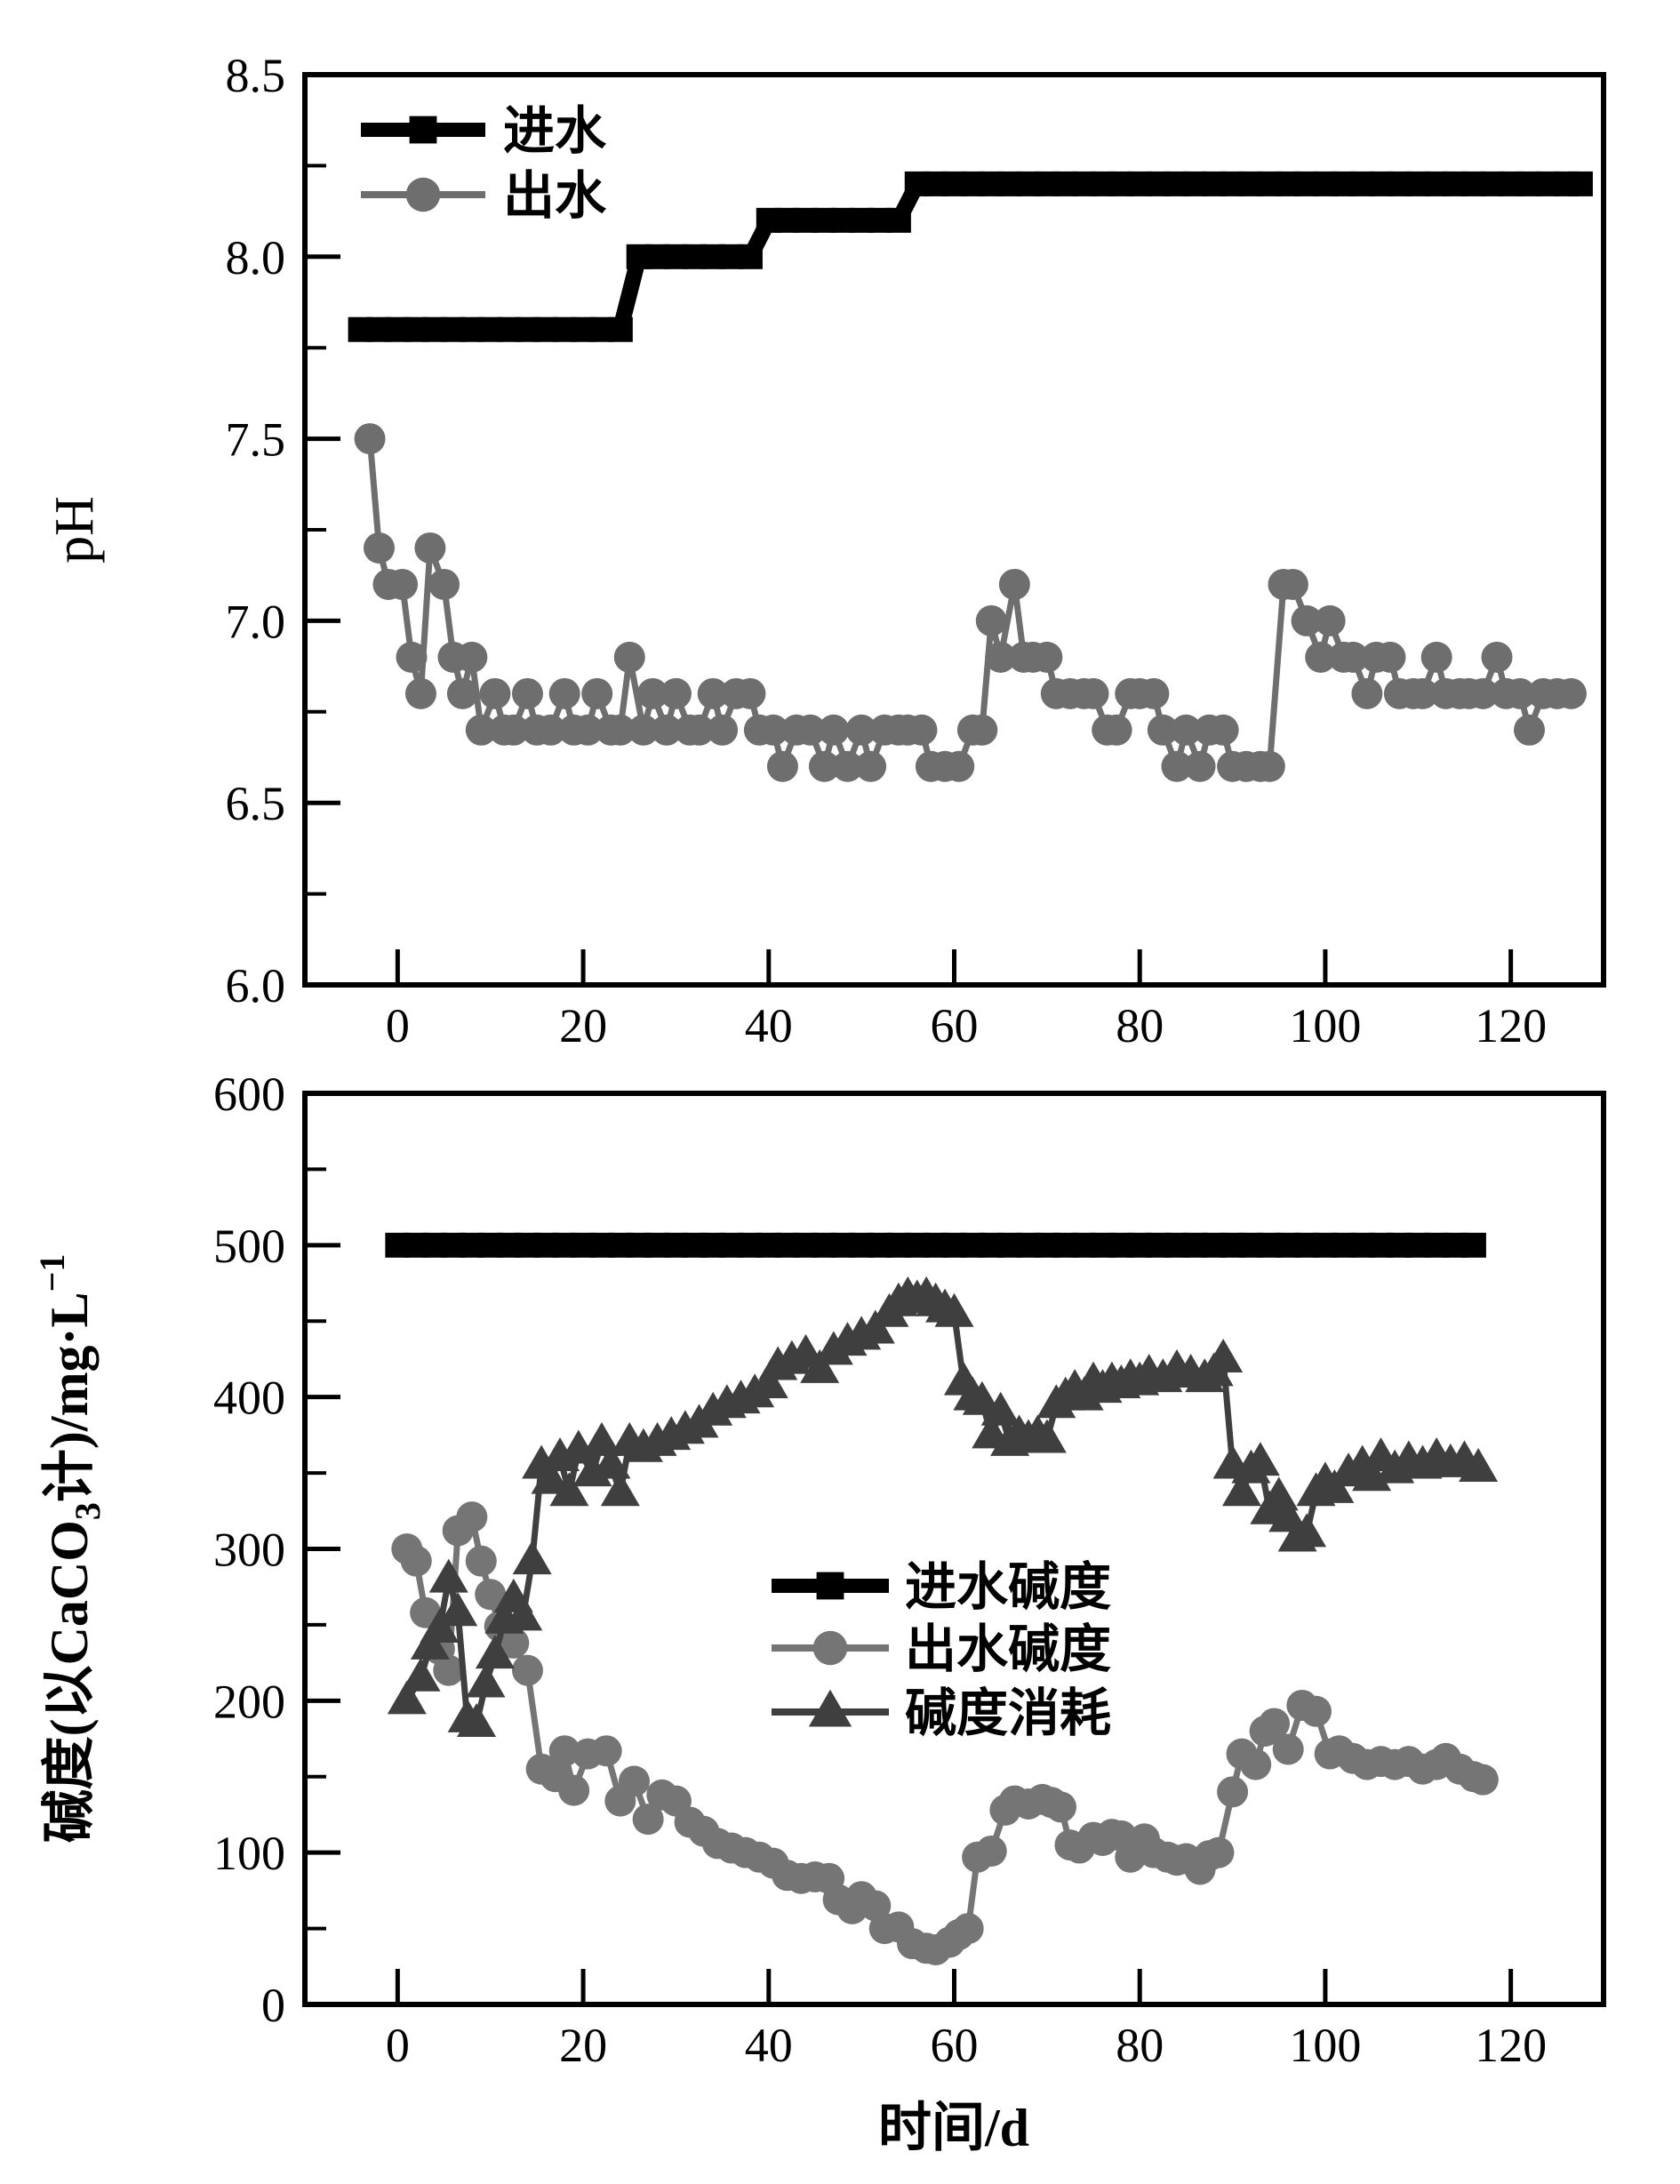 This screenshot has height=2184, width=1680. What do you see at coordinates (1008, 1587) in the screenshot?
I see `legend-label: 进水碱度` at bounding box center [1008, 1587].